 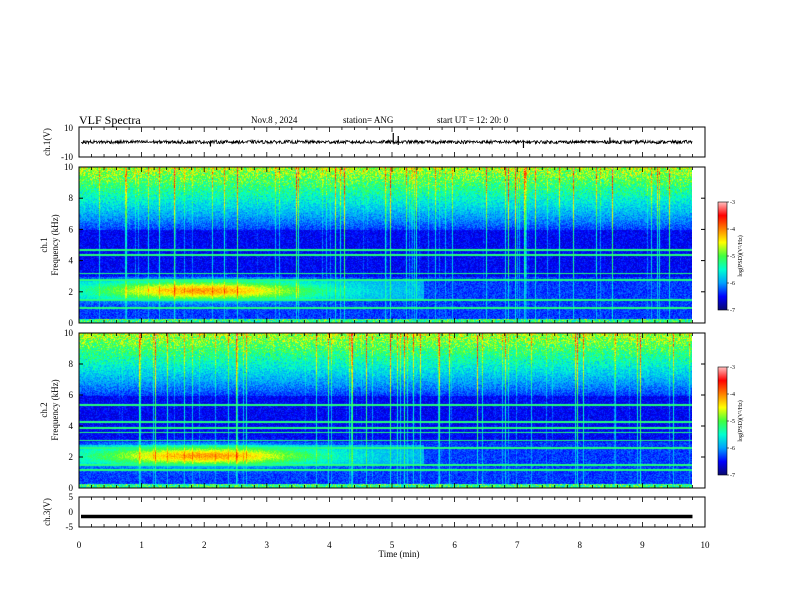 I want to click on time-axis-tick-labels: 0 1 2 3 4 5 6 7 8 9 10, so click(x=393, y=545).